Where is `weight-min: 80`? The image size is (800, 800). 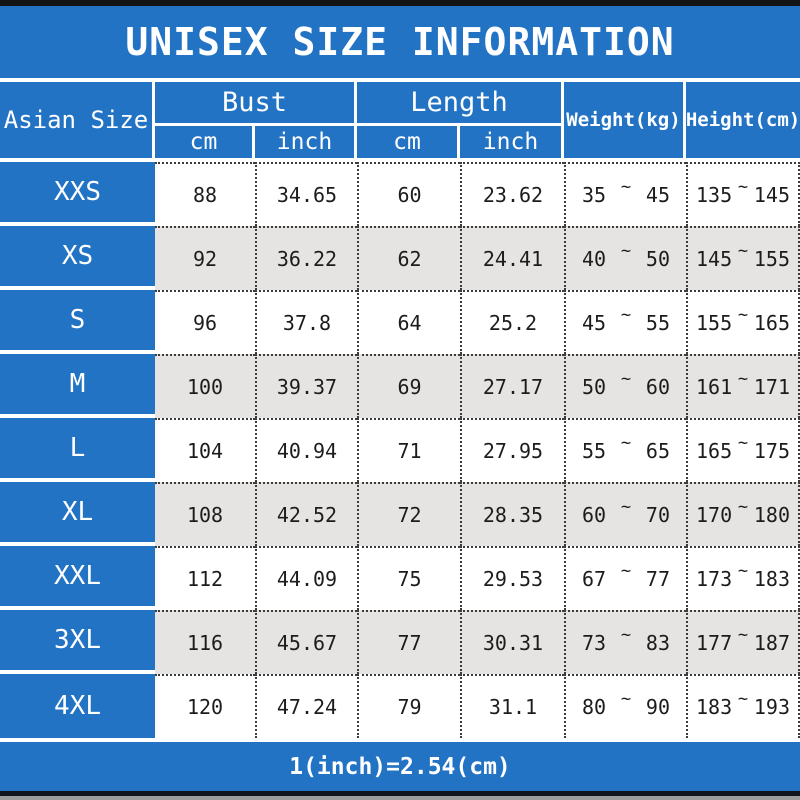
weight-min: 80 is located at coordinates (594, 707).